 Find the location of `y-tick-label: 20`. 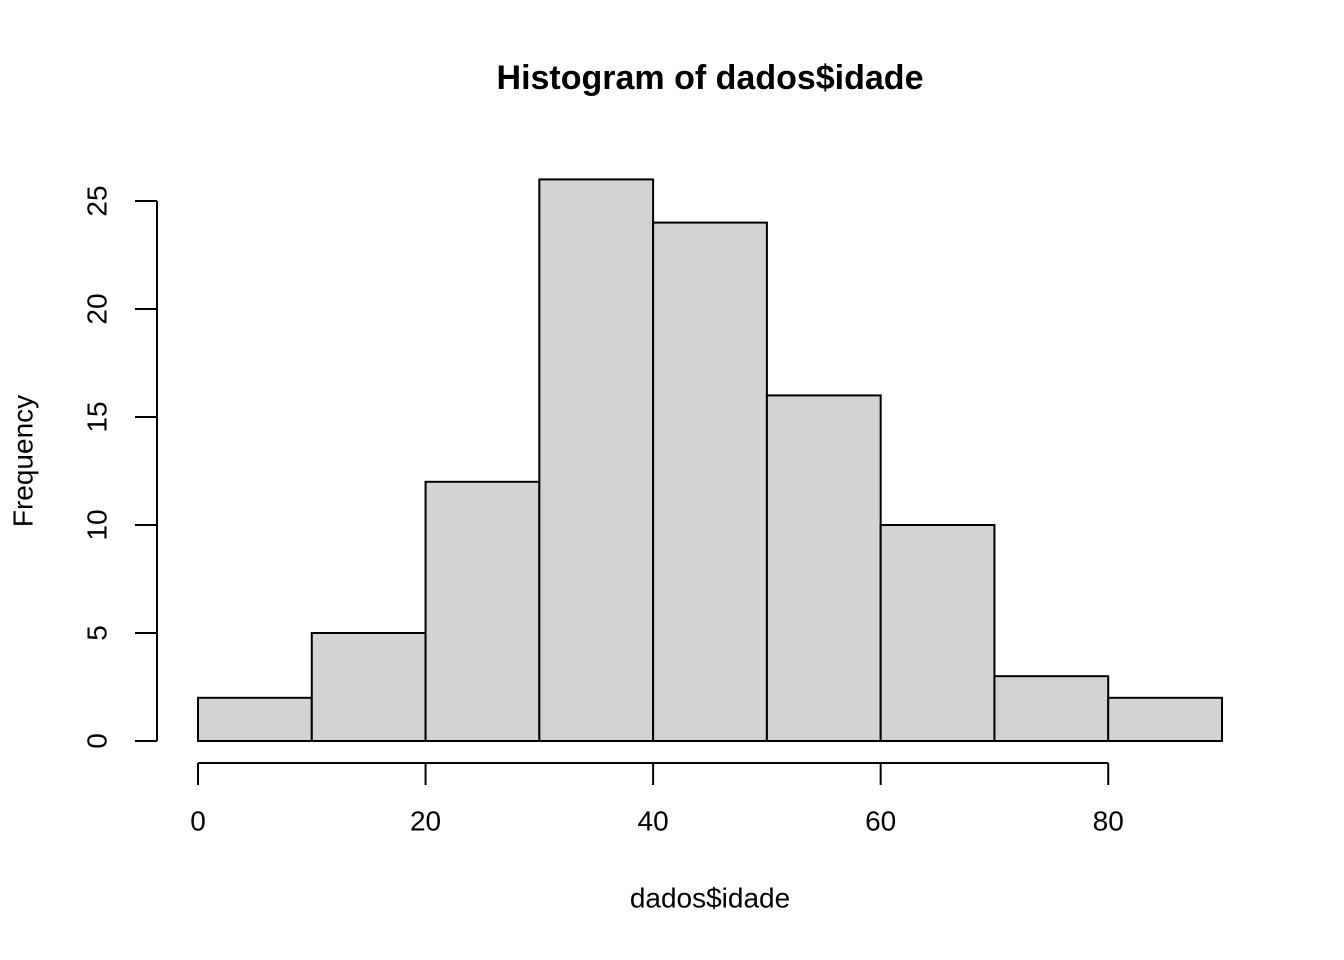

y-tick-label: 20 is located at coordinates (96, 308).